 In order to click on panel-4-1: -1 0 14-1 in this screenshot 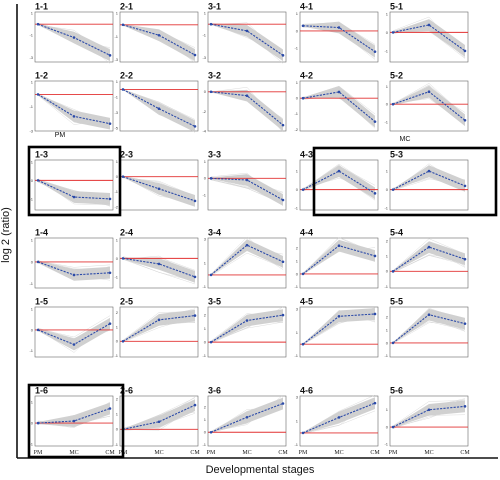, I will do `click(336, 32)`.